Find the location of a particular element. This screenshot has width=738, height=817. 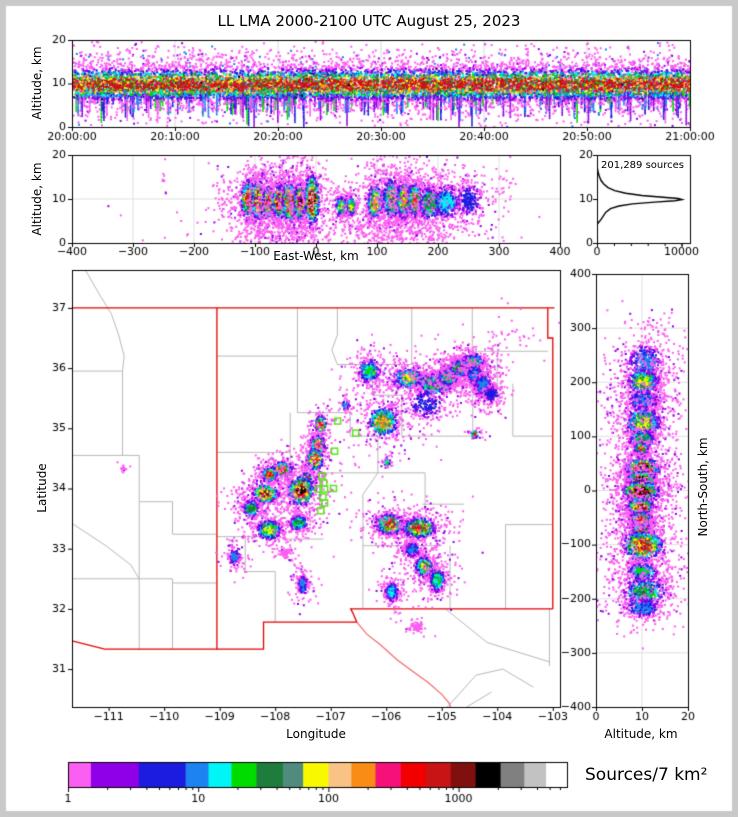

map-ylabel: Latitude is located at coordinates (42, 488).